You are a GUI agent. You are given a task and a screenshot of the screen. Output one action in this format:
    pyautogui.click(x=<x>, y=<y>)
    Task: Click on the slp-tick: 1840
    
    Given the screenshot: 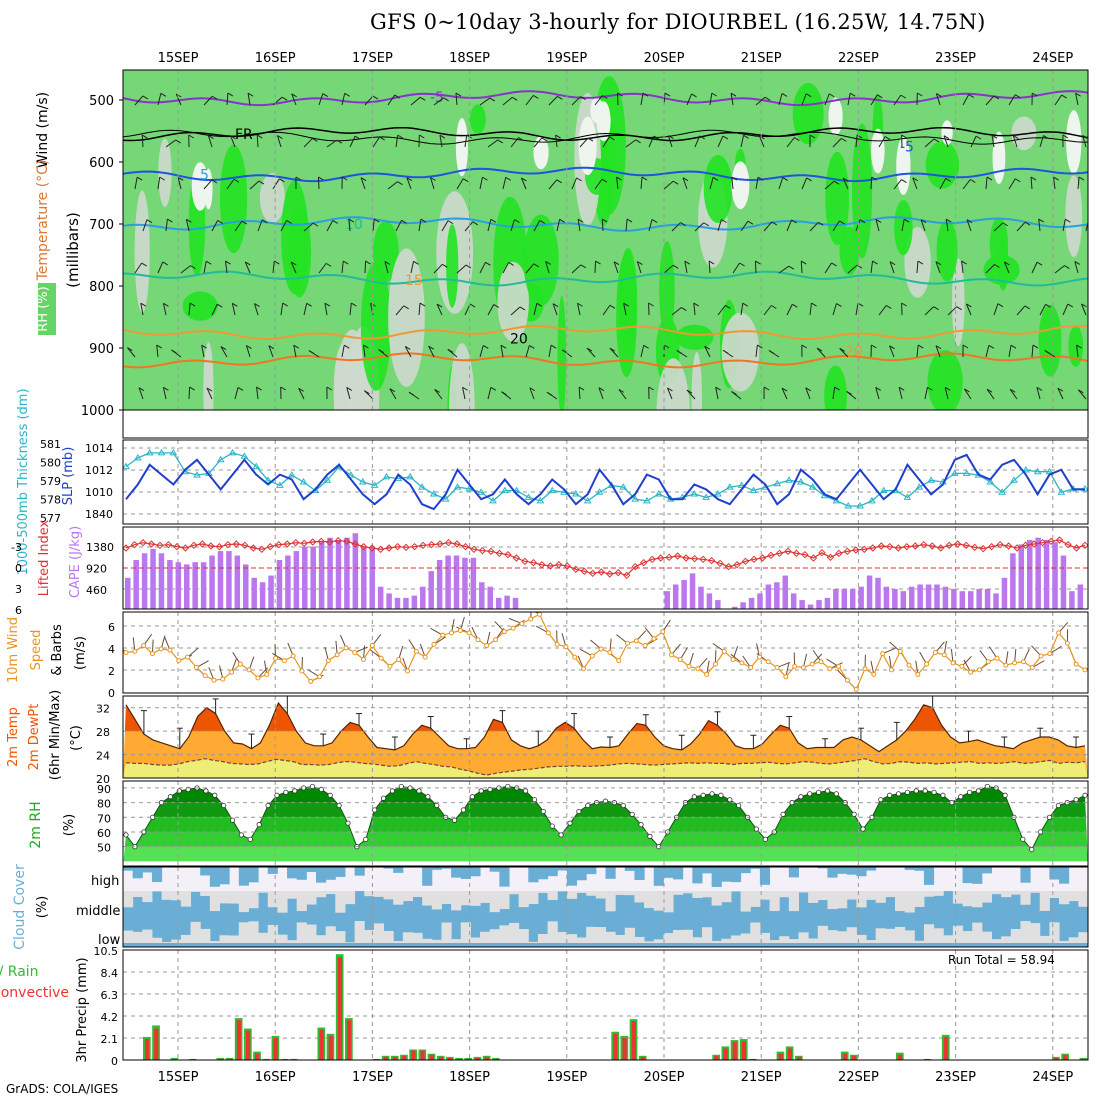 What is the action you would take?
    pyautogui.click(x=99, y=514)
    